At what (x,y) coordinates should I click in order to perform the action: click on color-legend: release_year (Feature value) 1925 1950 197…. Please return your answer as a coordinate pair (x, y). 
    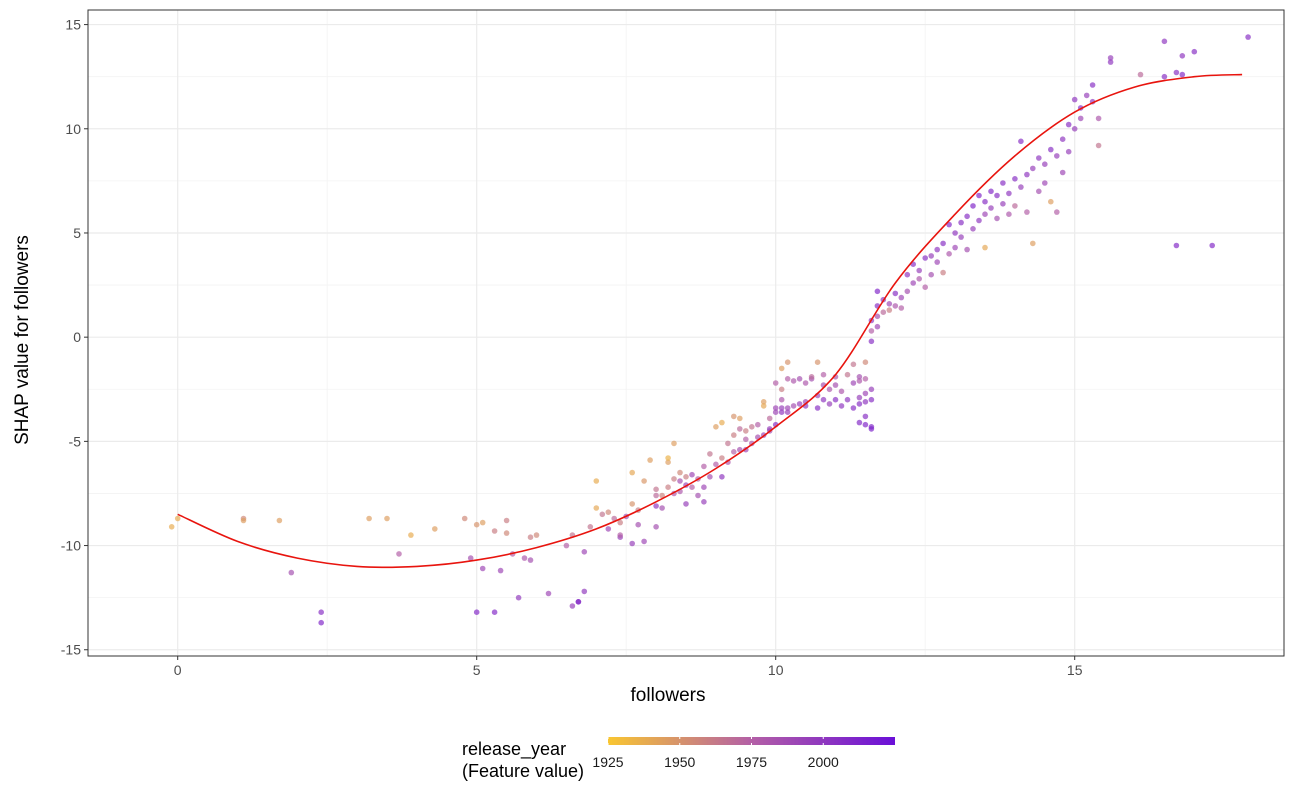
    Looking at the image, I should click on (678, 759).